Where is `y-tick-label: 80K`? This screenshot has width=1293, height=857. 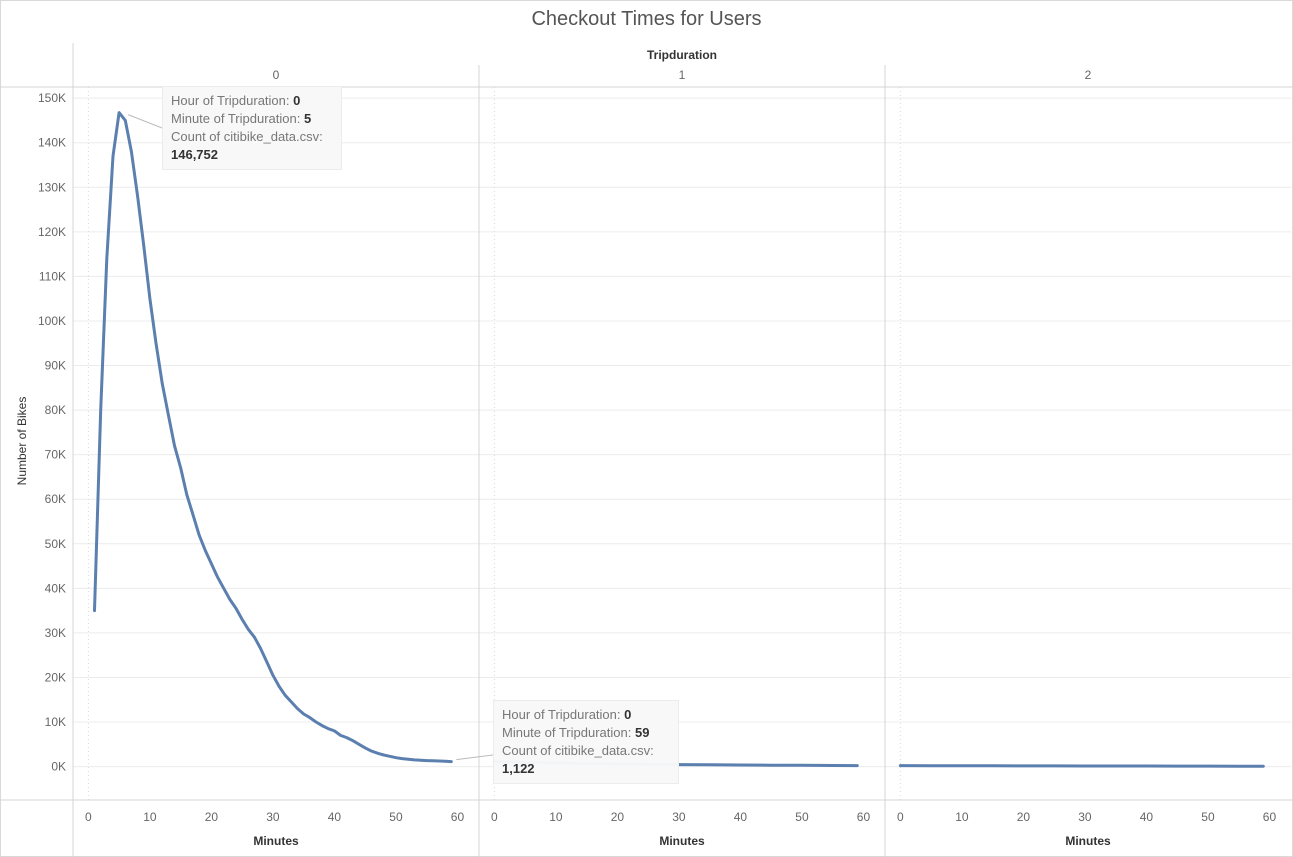
y-tick-label: 80K is located at coordinates (55, 410).